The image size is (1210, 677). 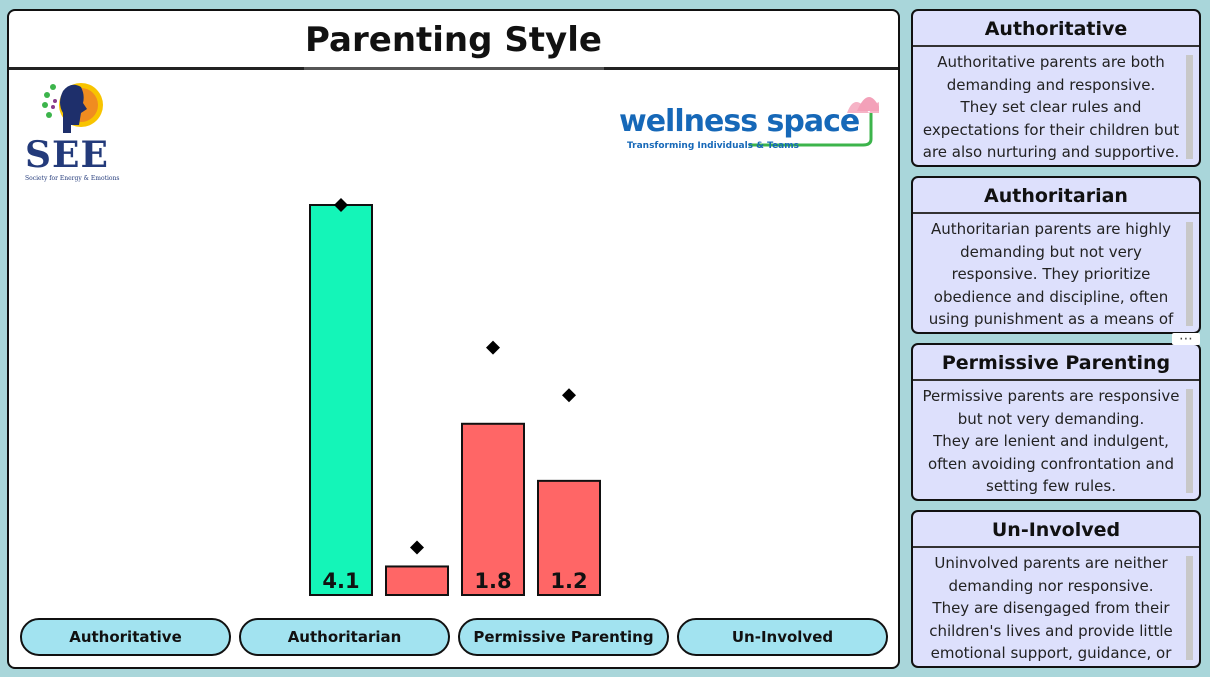 What do you see at coordinates (453, 40) in the screenshot?
I see `page-title: Parenting Style` at bounding box center [453, 40].